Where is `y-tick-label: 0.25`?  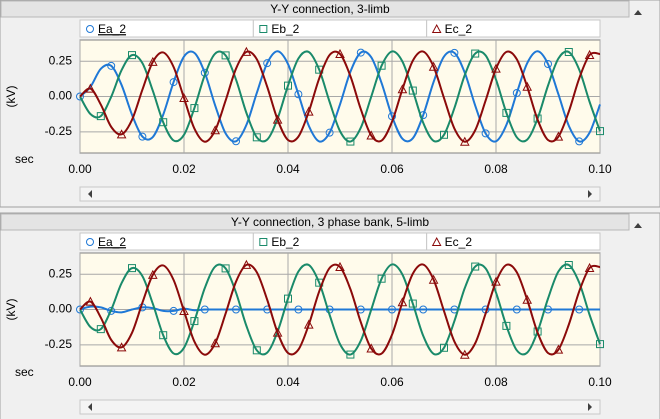
y-tick-label: 0.25 is located at coordinates (61, 273).